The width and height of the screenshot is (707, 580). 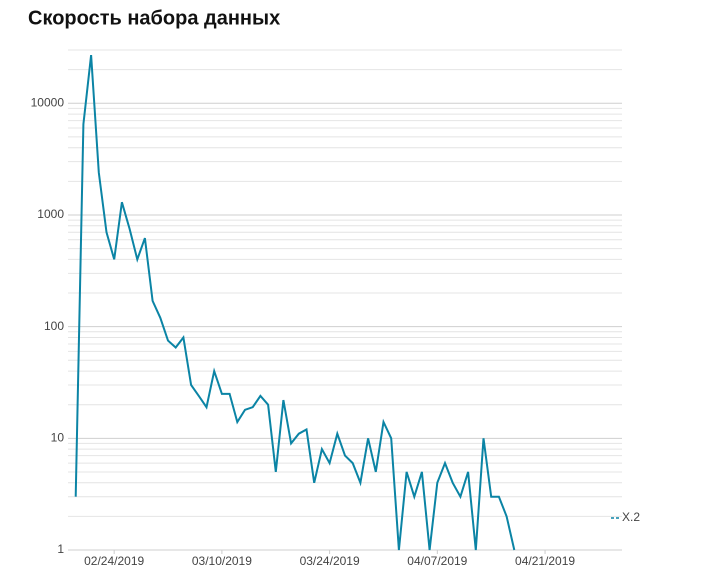 What do you see at coordinates (437, 561) in the screenshot?
I see `x-tick-label: 04/07/2019` at bounding box center [437, 561].